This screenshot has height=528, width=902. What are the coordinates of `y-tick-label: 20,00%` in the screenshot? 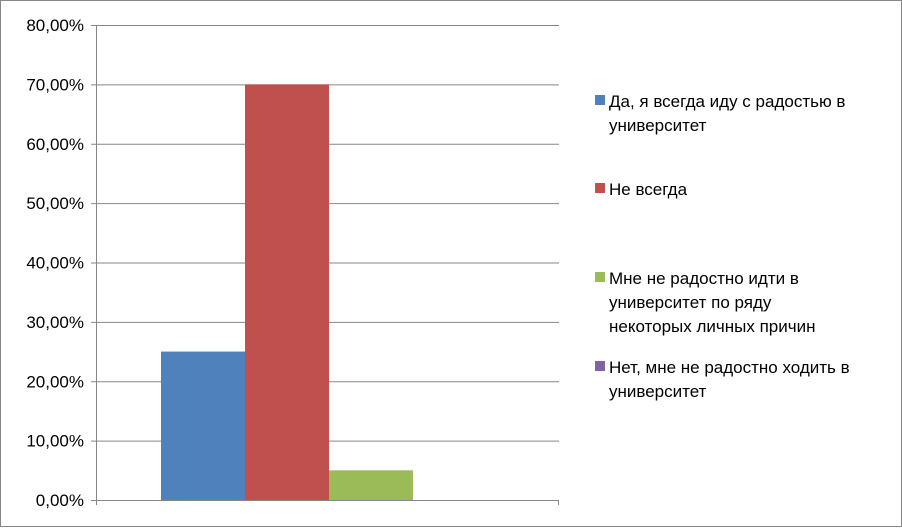 It's located at (55, 381).